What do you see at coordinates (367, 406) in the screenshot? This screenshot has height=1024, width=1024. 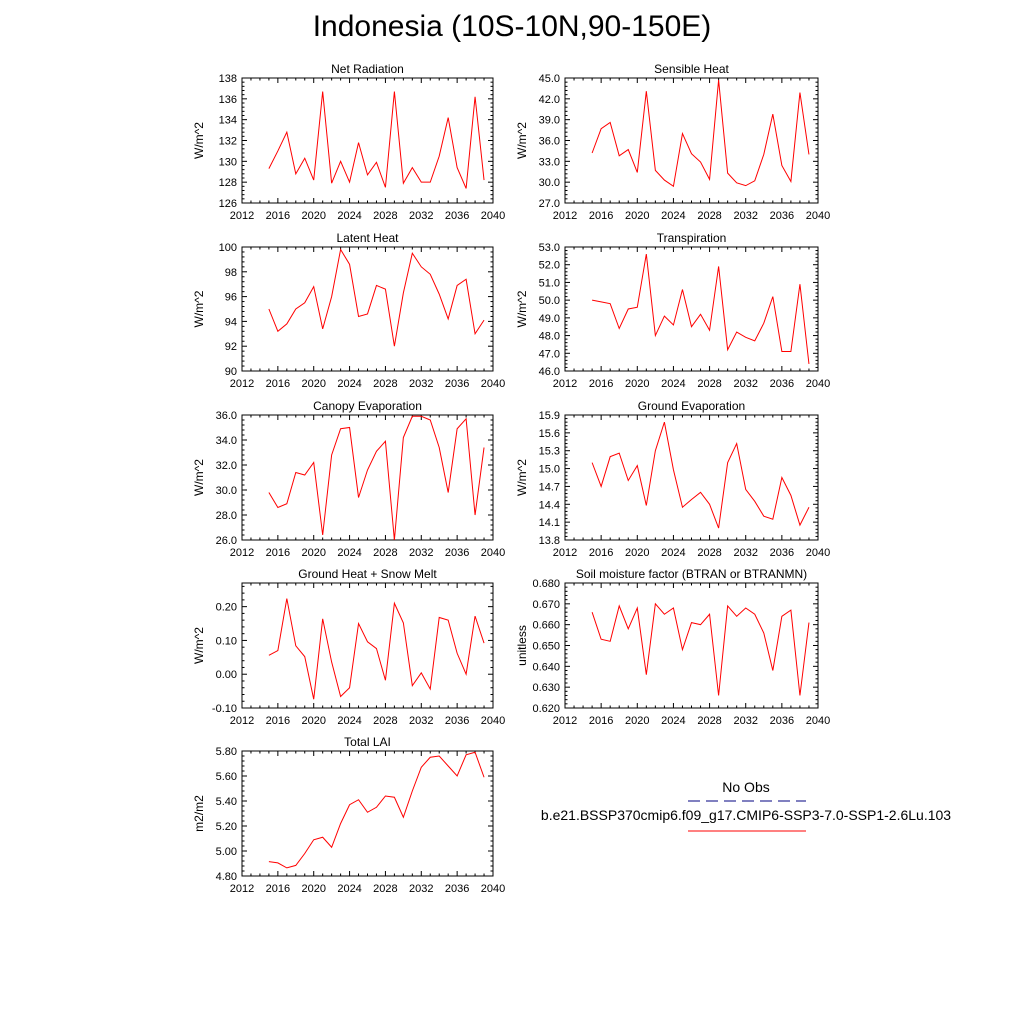 I see `panel-title: Canopy Evaporation` at bounding box center [367, 406].